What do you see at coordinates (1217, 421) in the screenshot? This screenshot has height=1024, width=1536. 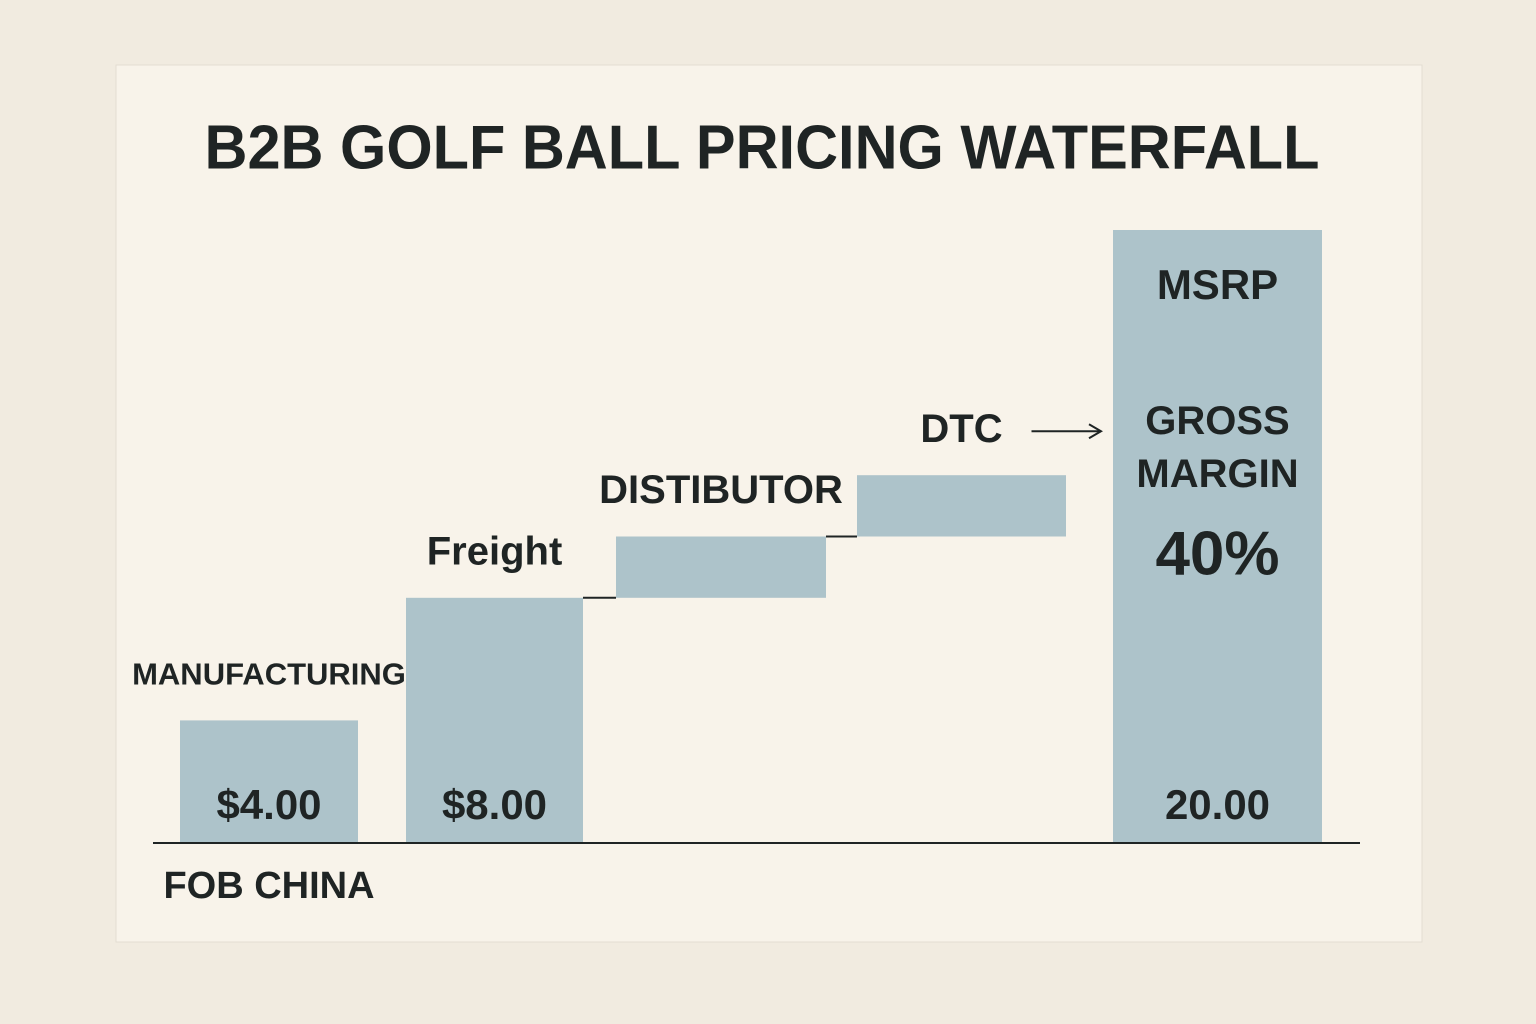 I see `gross-margin-word: GROSS` at bounding box center [1217, 421].